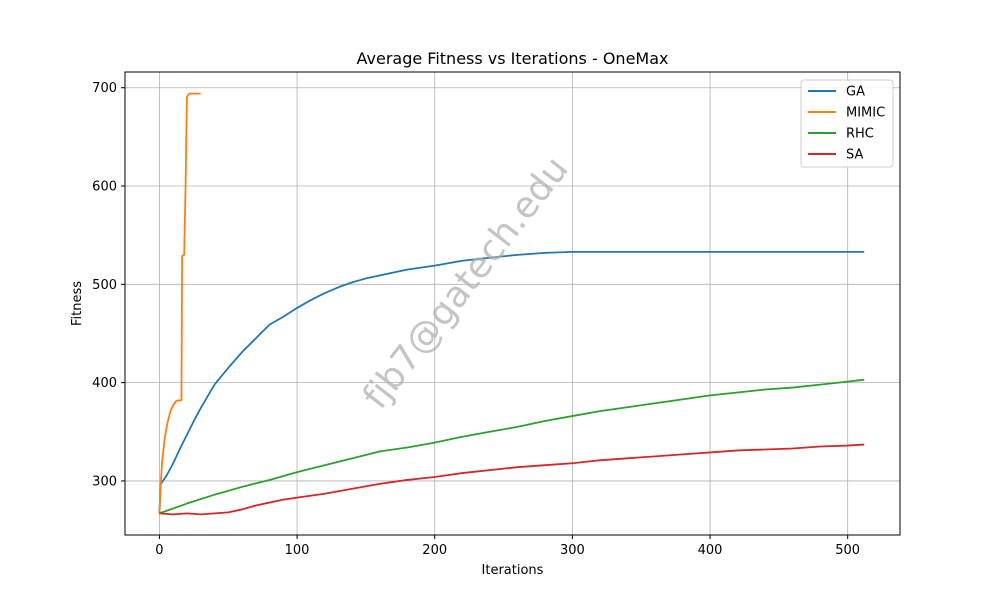 This screenshot has height=600, width=1000. Describe the element at coordinates (855, 92) in the screenshot. I see `legend-label-ga: GA` at that location.